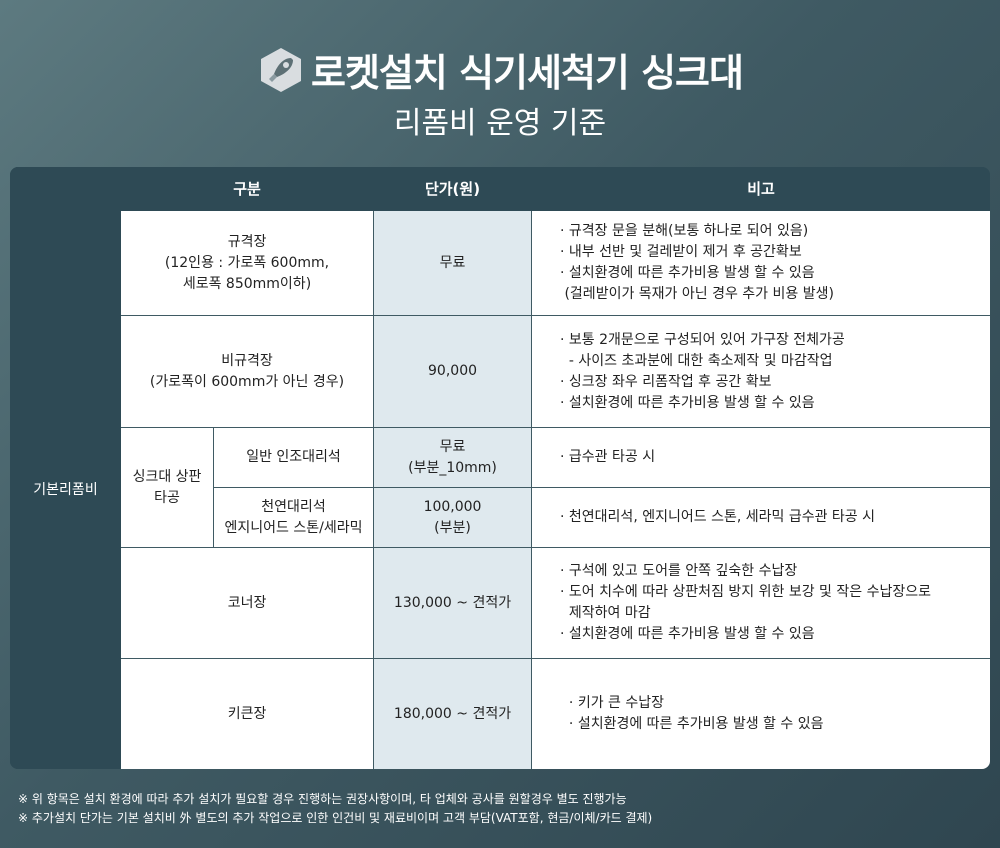 The height and width of the screenshot is (848, 1000). Describe the element at coordinates (702, 339) in the screenshot. I see `note-line: · 보통 2개문으로 구성되어 있어 가구장 전체가공` at that location.